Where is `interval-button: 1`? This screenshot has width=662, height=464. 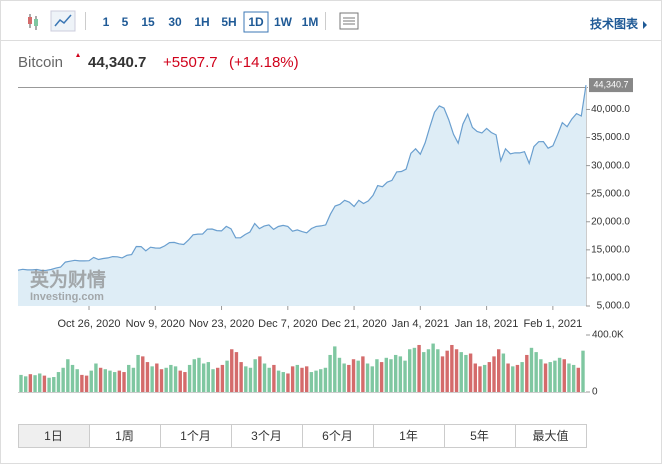 interval-button: 1 is located at coordinates (106, 22).